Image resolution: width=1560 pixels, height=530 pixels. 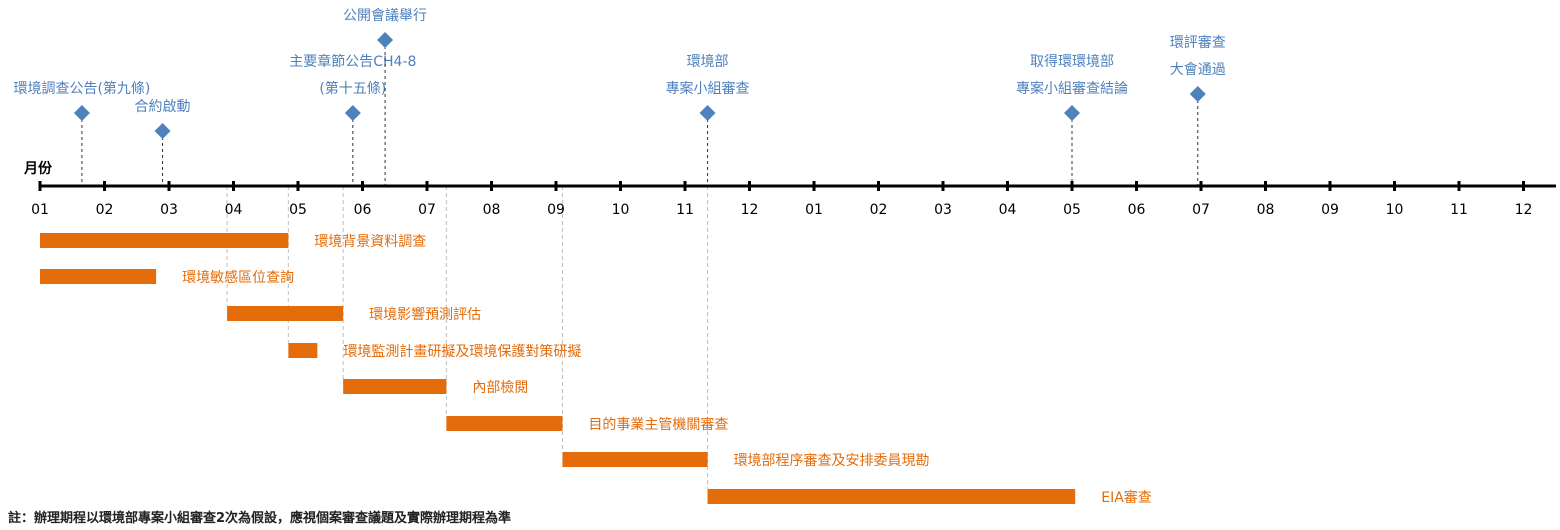 I want to click on milestone-label: 專案小組審查, so click(x=708, y=88).